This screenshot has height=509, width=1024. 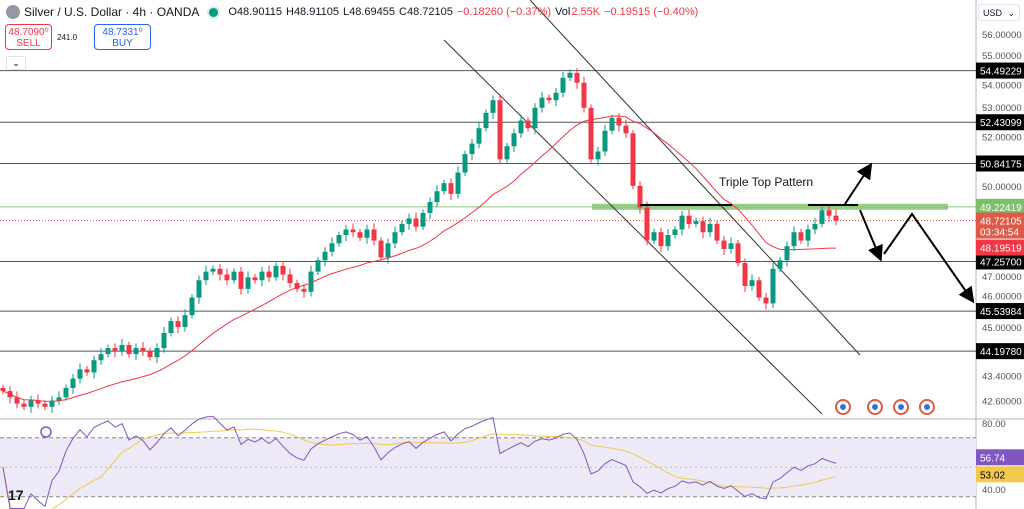 What do you see at coordinates (651, 12) in the screenshot?
I see `volume-change: −0.19515 (−0.40%)` at bounding box center [651, 12].